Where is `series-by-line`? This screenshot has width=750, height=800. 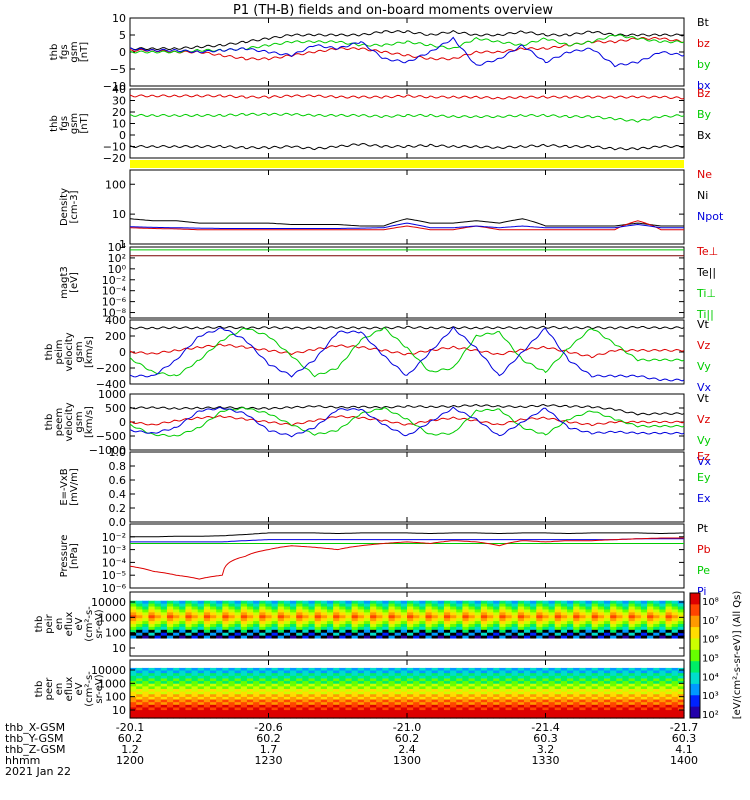 series-by-line is located at coordinates (407, 117).